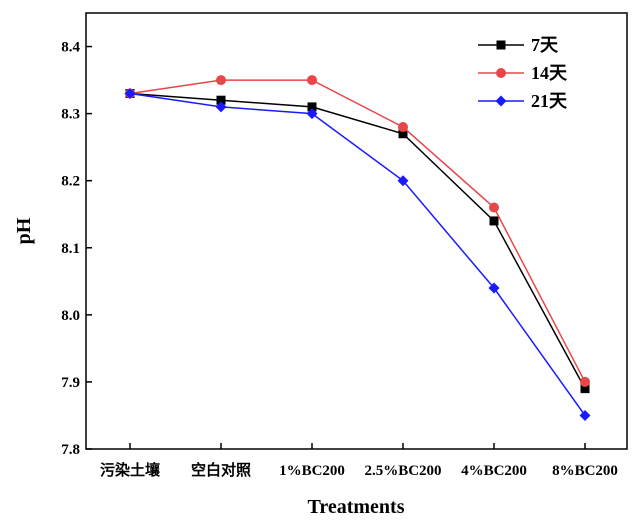 Image resolution: width=636 pixels, height=524 pixels. What do you see at coordinates (70, 48) in the screenshot?
I see `y-tick-label: 8.4` at bounding box center [70, 48].